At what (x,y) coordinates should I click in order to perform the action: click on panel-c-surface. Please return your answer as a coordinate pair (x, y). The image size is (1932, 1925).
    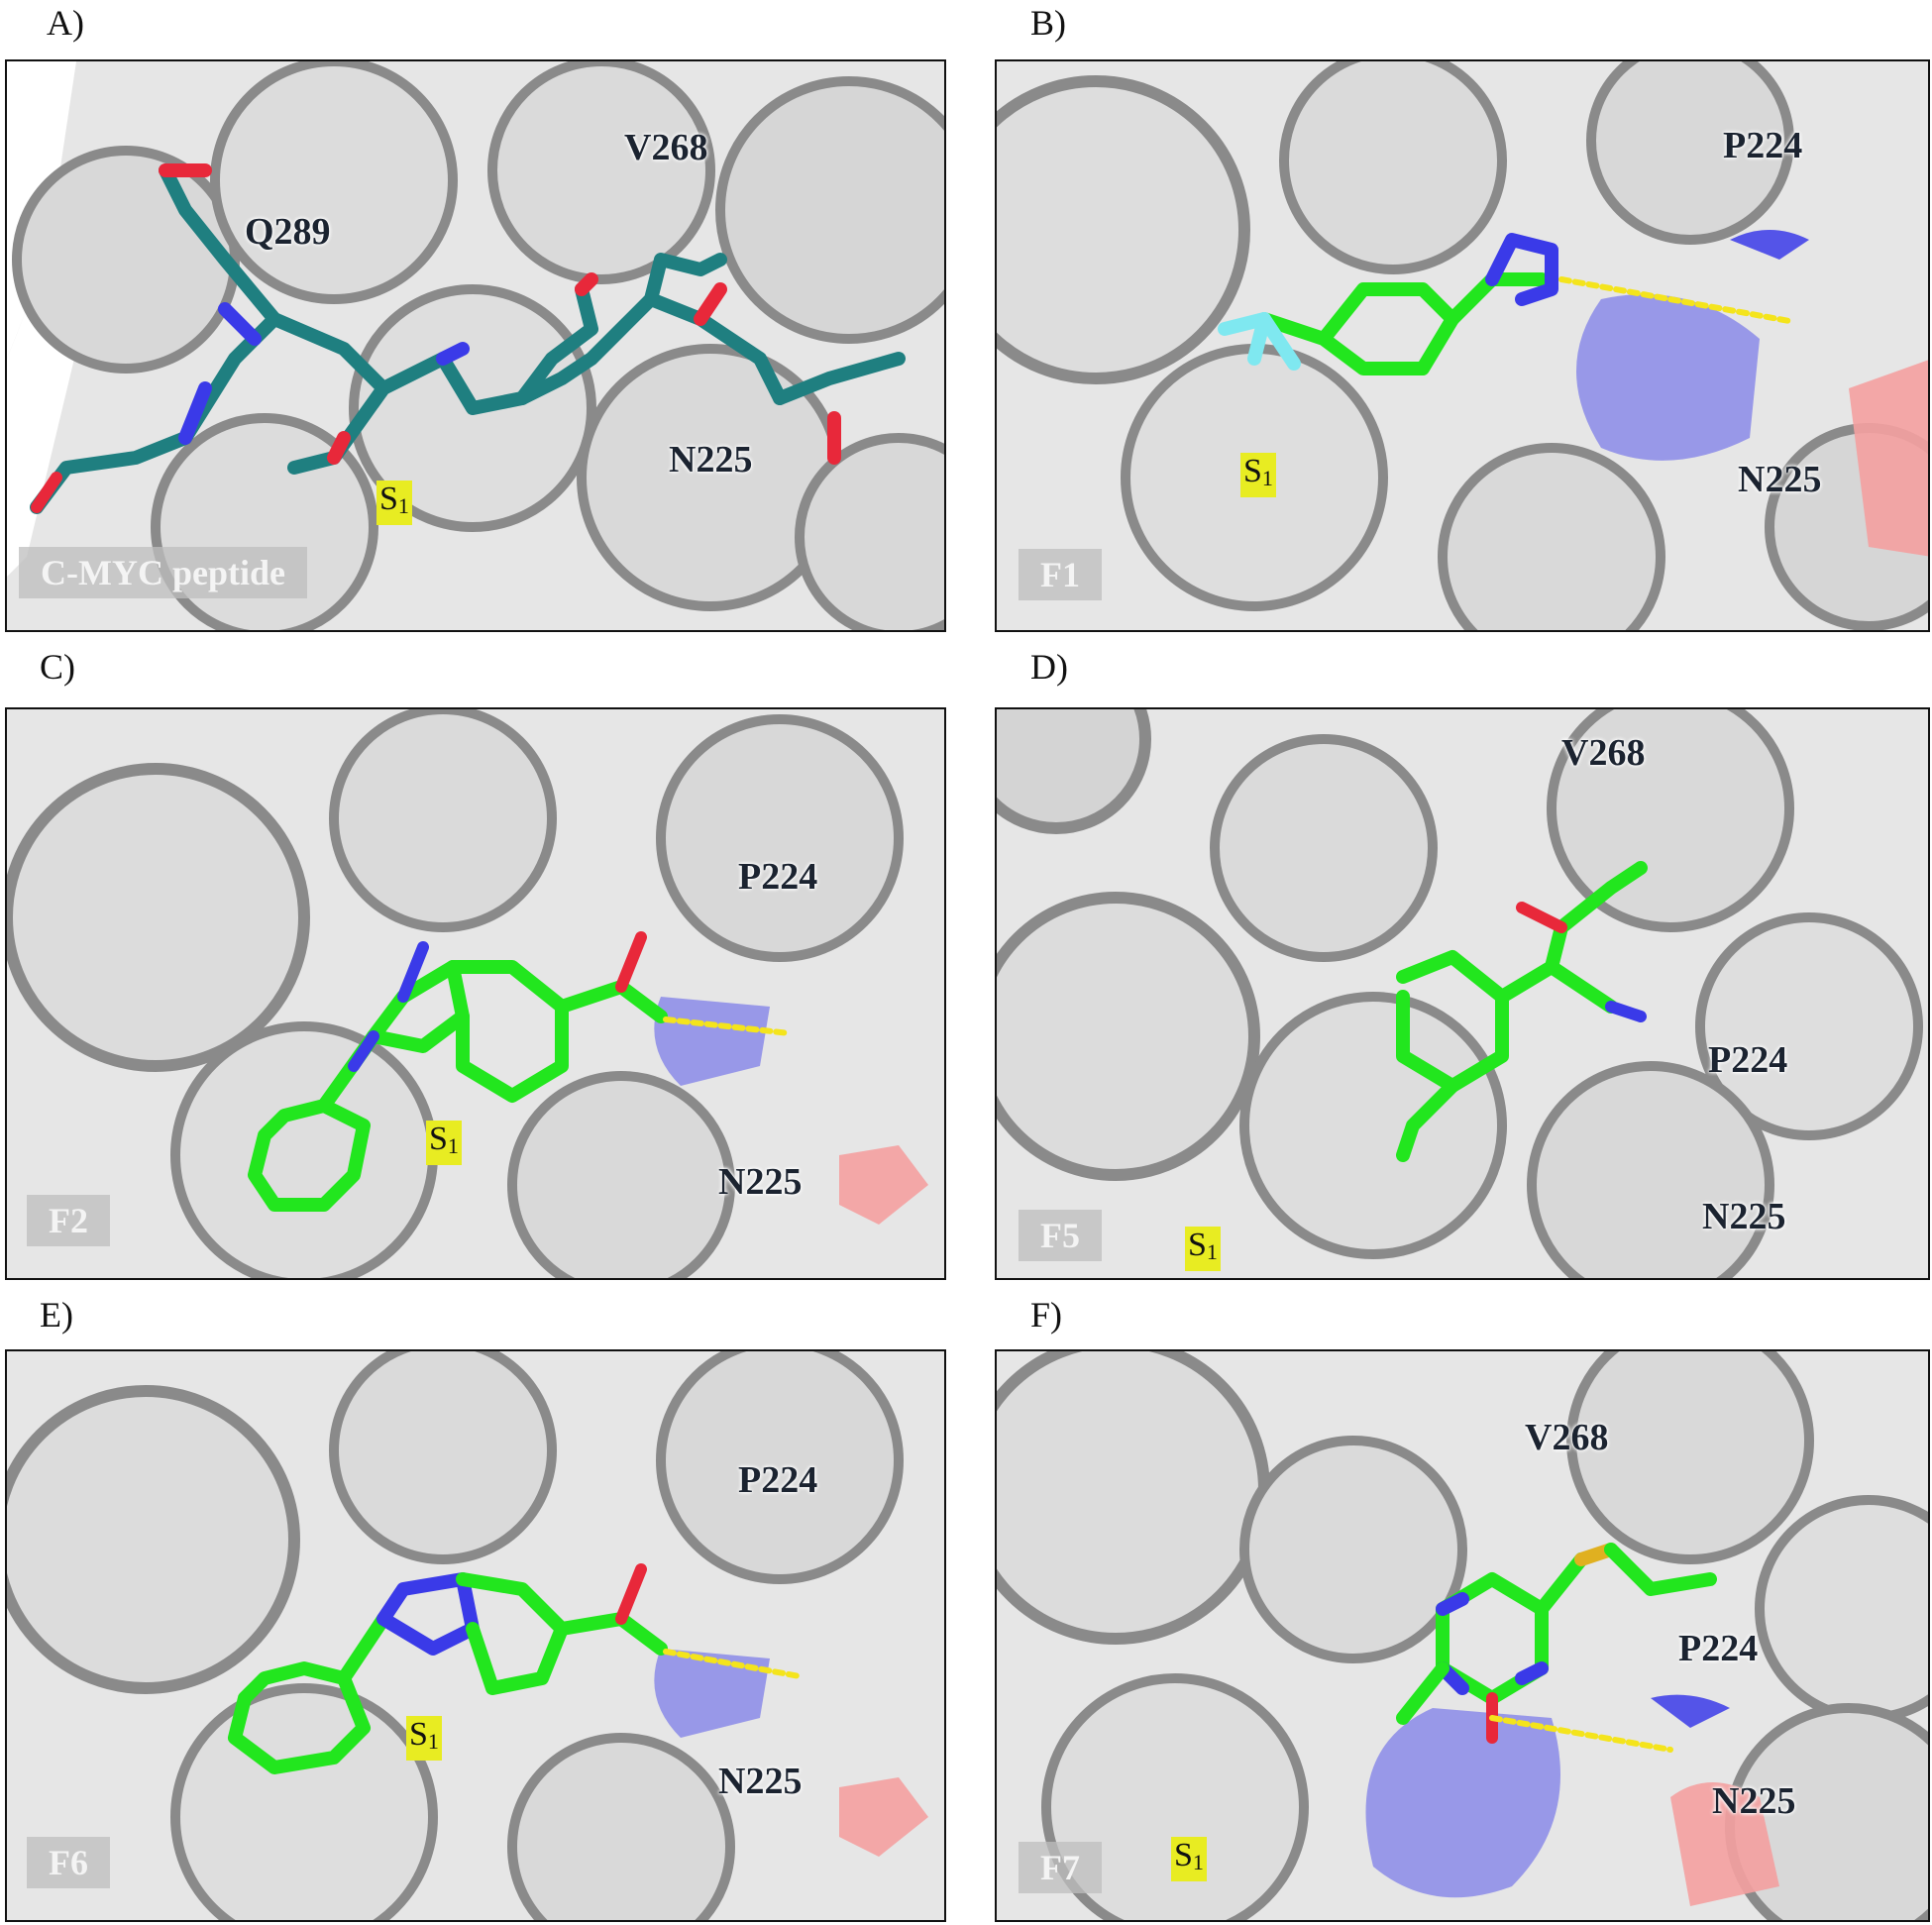
    Looking at the image, I should click on (476, 994).